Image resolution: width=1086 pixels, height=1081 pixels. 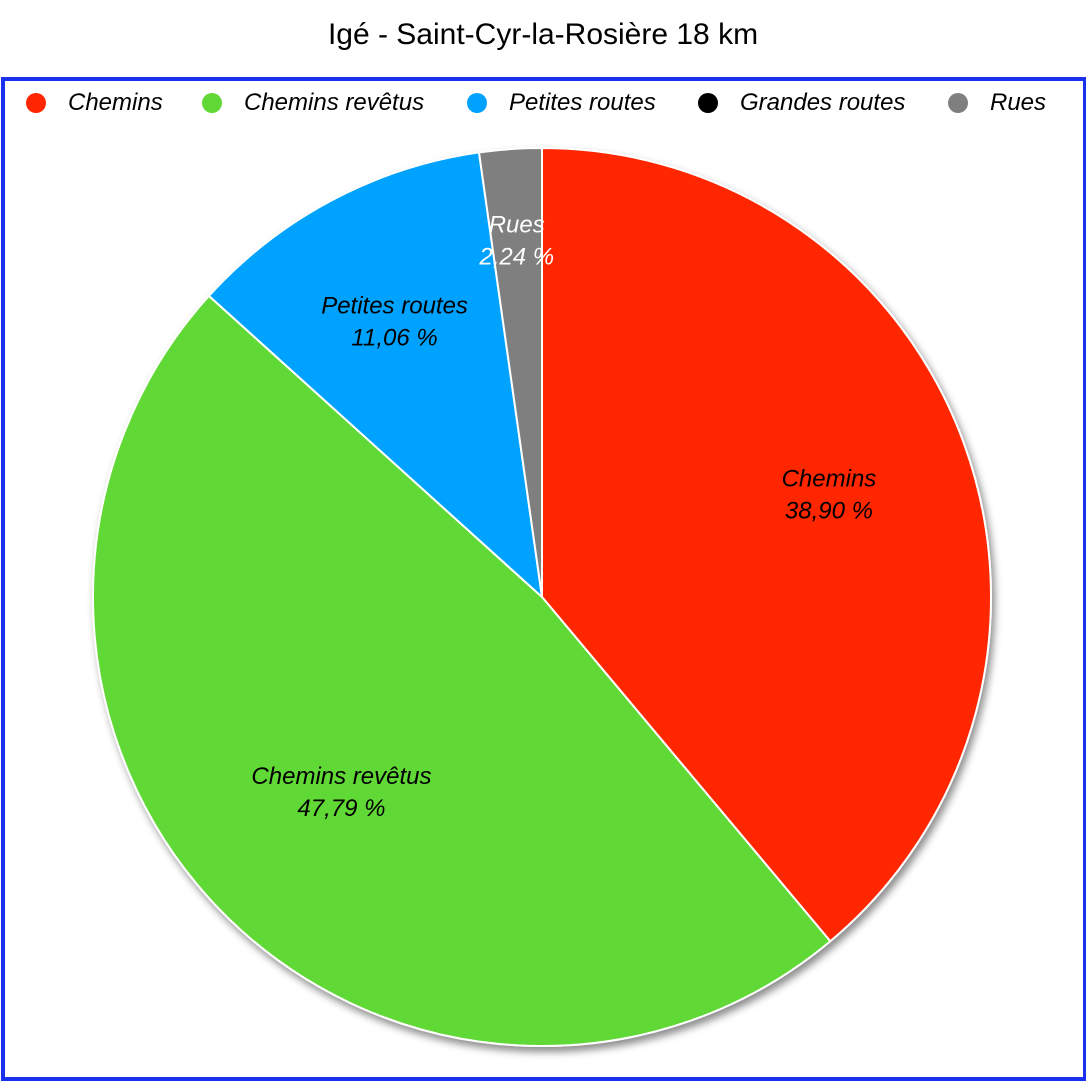 I want to click on legend-swatch-chemins-revetus, so click(x=212, y=103).